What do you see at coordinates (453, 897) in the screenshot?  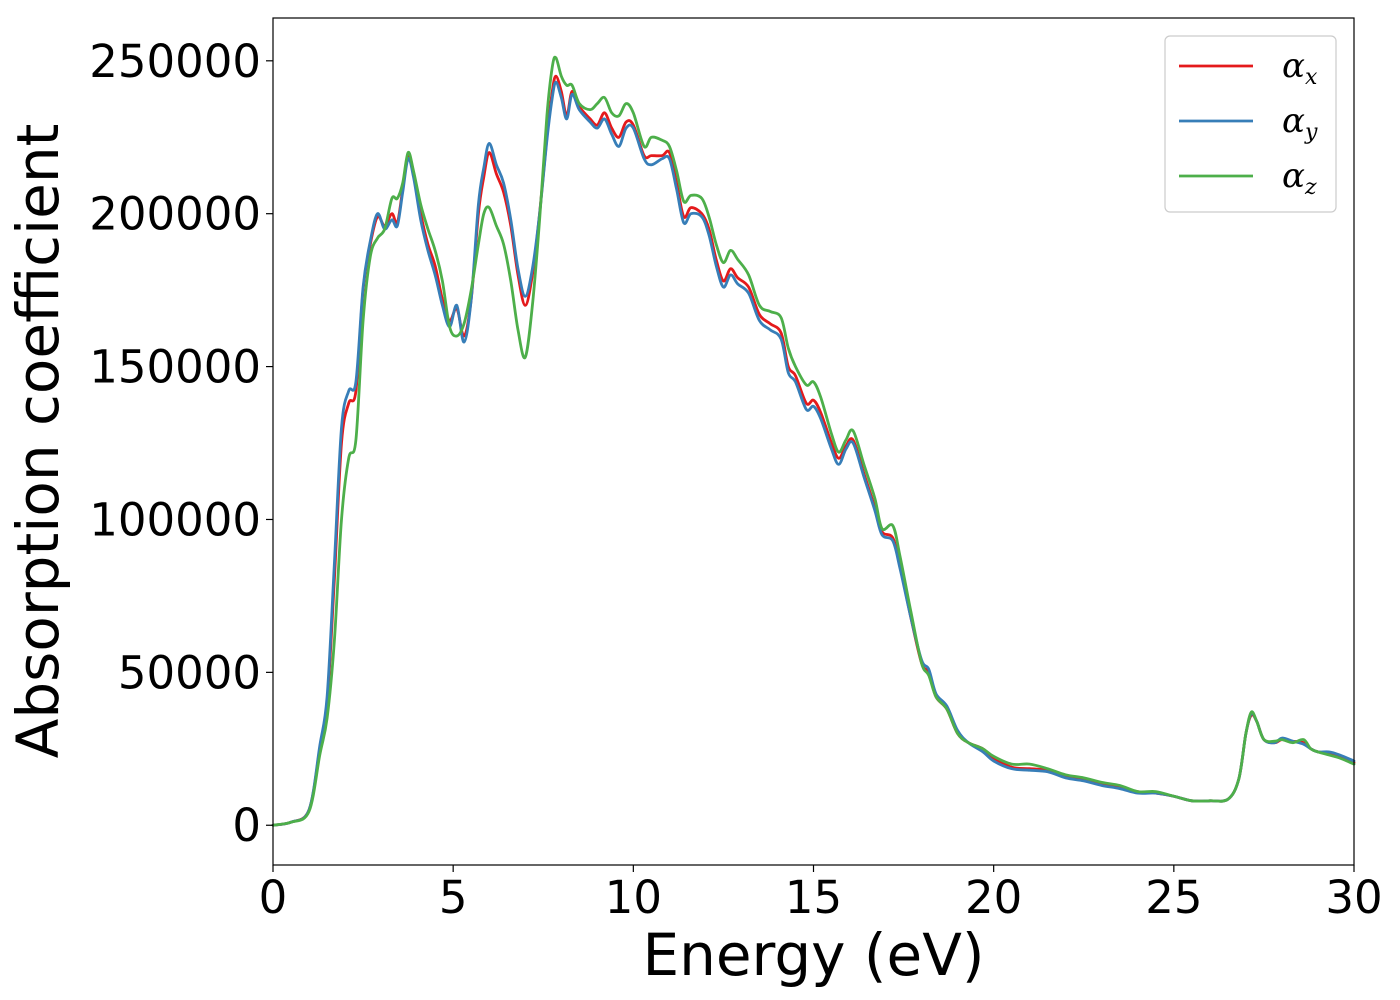 I see `x-tick-label: 5` at bounding box center [453, 897].